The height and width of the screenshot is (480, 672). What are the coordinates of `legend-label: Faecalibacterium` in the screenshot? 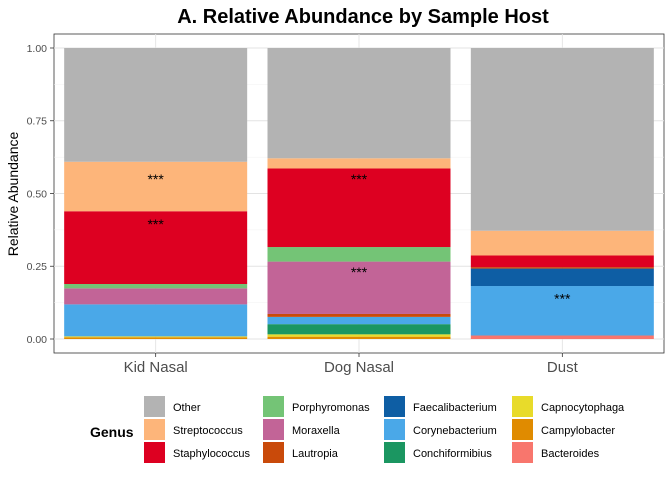 It's located at (455, 408).